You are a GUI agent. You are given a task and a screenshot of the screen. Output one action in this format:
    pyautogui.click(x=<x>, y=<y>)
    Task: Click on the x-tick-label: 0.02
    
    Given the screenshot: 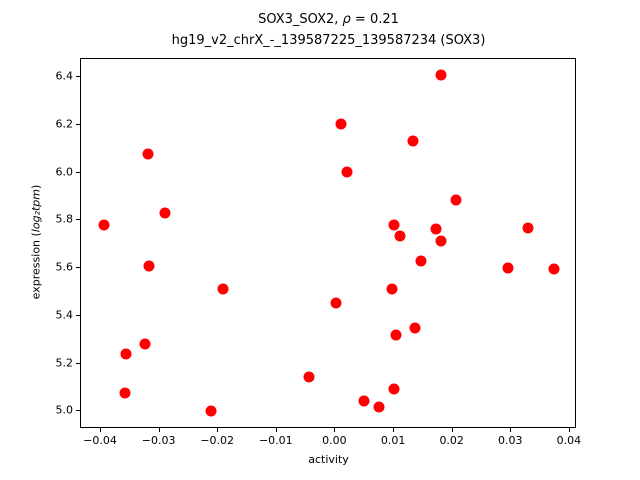 What is the action you would take?
    pyautogui.click(x=451, y=440)
    